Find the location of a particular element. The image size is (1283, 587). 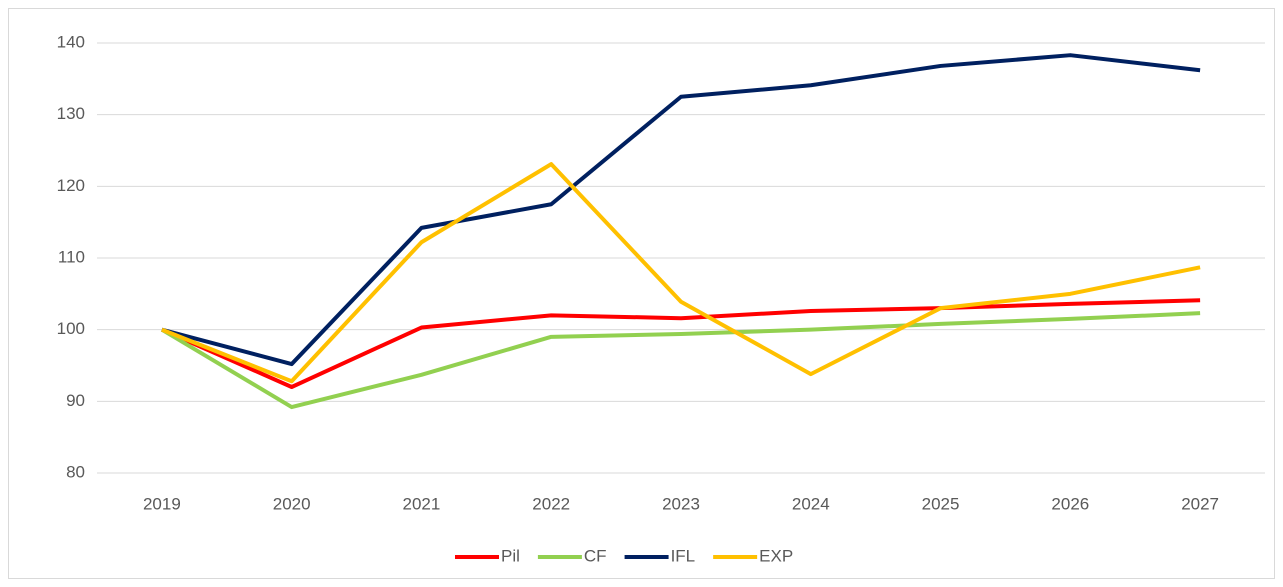

legend-label: IFL is located at coordinates (683, 555).